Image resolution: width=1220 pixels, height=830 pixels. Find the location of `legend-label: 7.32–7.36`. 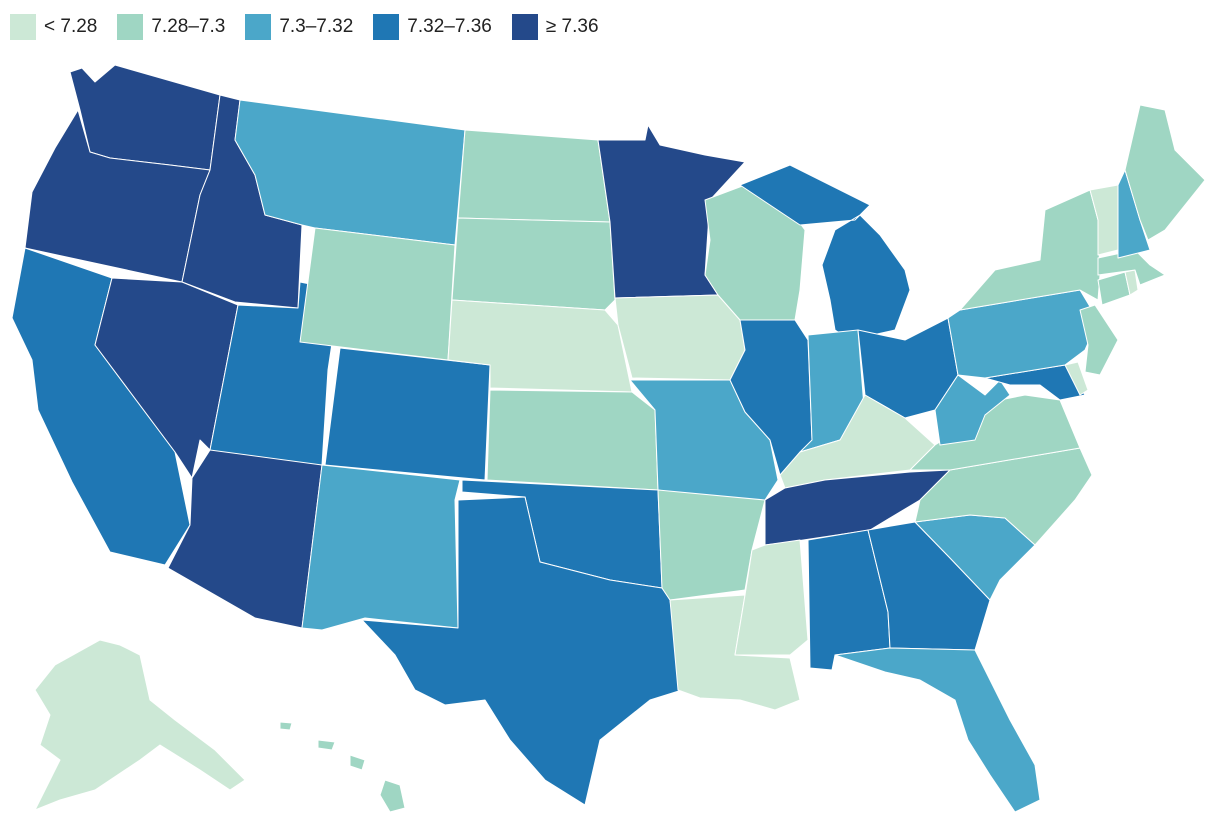

legend-label: 7.32–7.36 is located at coordinates (449, 26).